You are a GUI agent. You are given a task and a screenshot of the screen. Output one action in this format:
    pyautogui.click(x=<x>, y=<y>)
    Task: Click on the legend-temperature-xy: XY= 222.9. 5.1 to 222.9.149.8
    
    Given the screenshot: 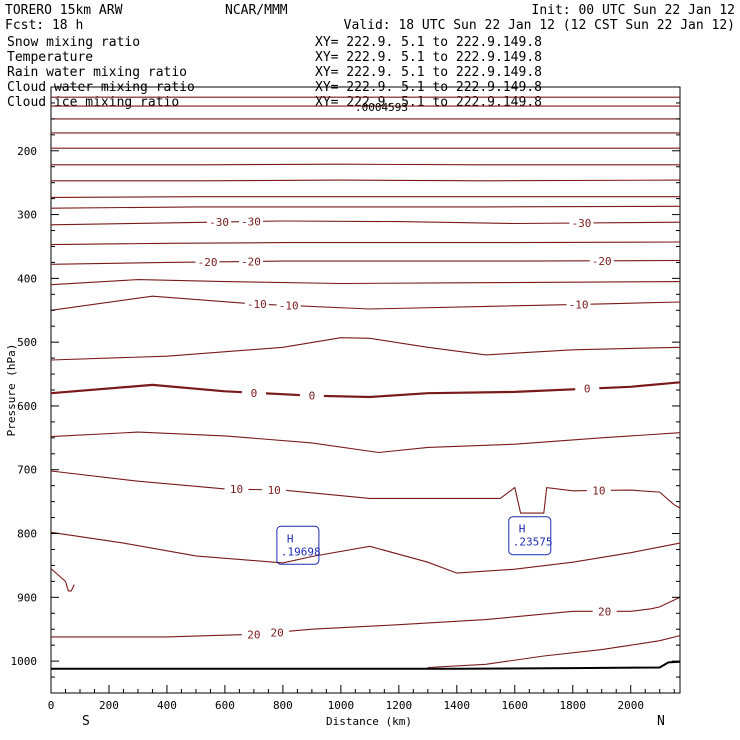 What is the action you would take?
    pyautogui.click(x=428, y=57)
    